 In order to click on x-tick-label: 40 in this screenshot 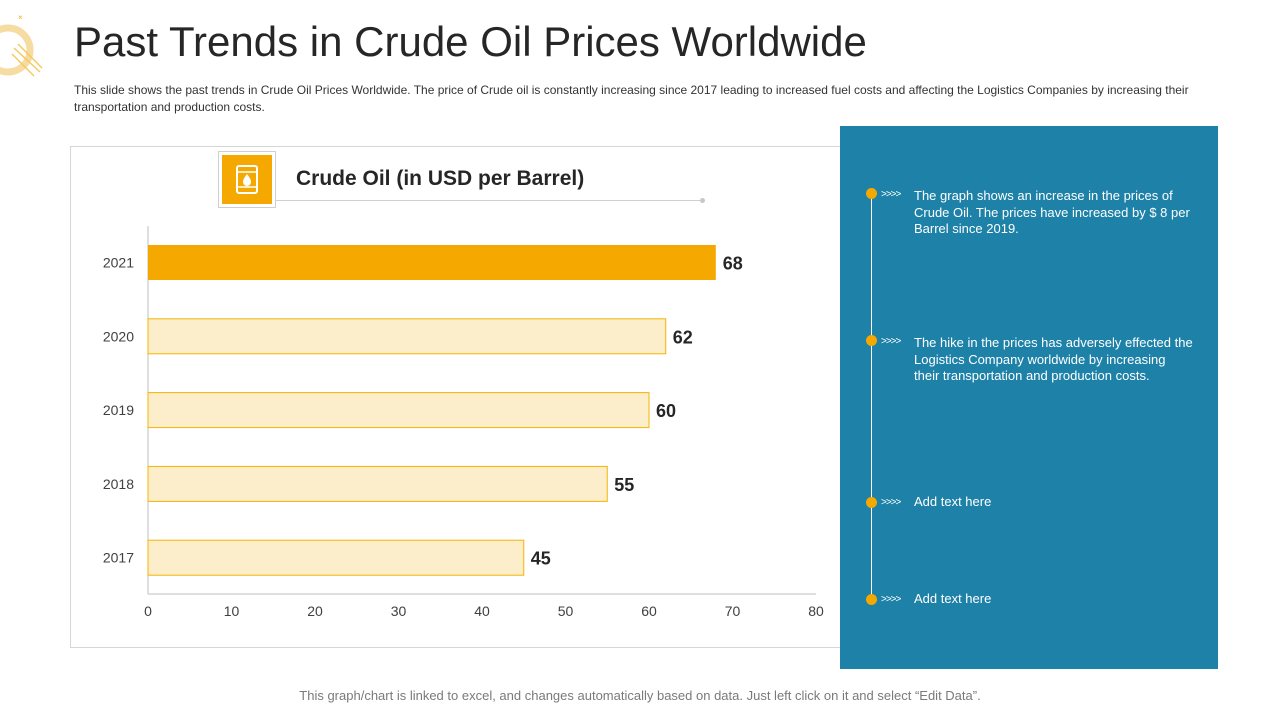, I will do `click(482, 611)`.